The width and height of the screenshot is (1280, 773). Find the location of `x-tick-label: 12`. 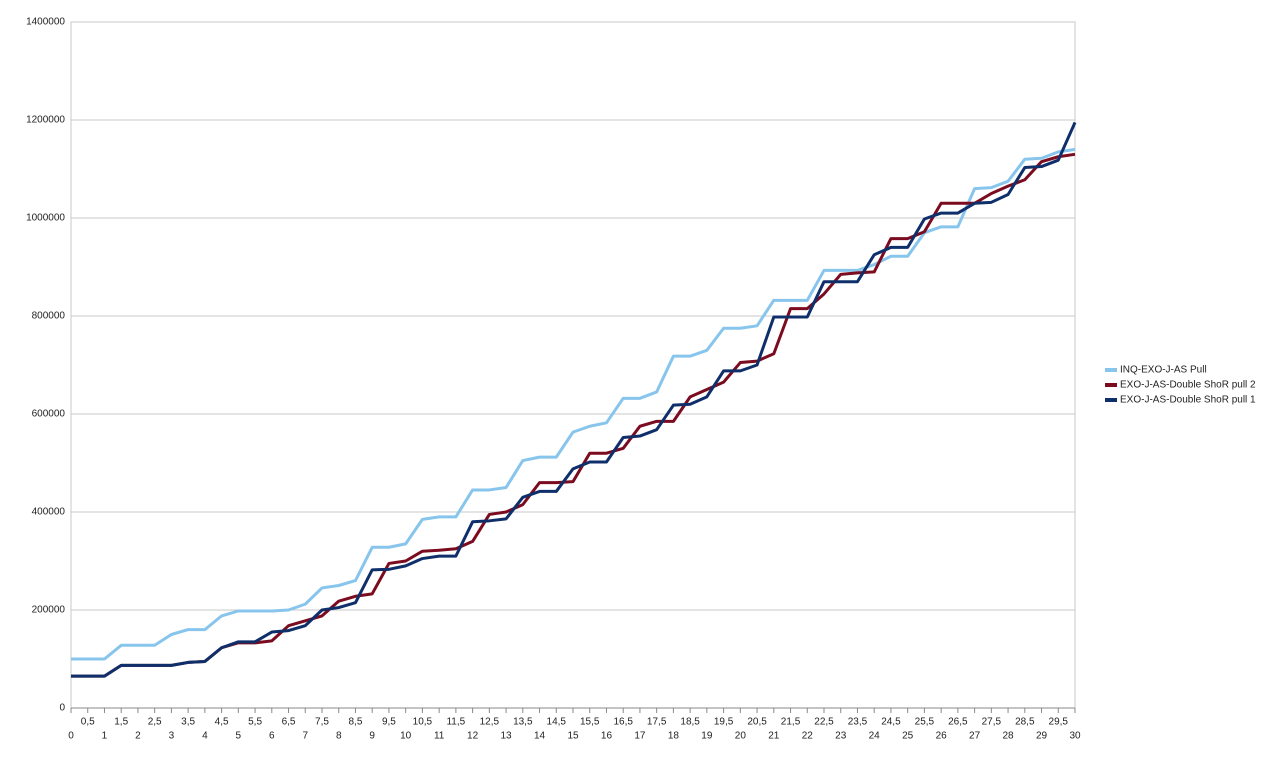

x-tick-label: 12 is located at coordinates (473, 736).